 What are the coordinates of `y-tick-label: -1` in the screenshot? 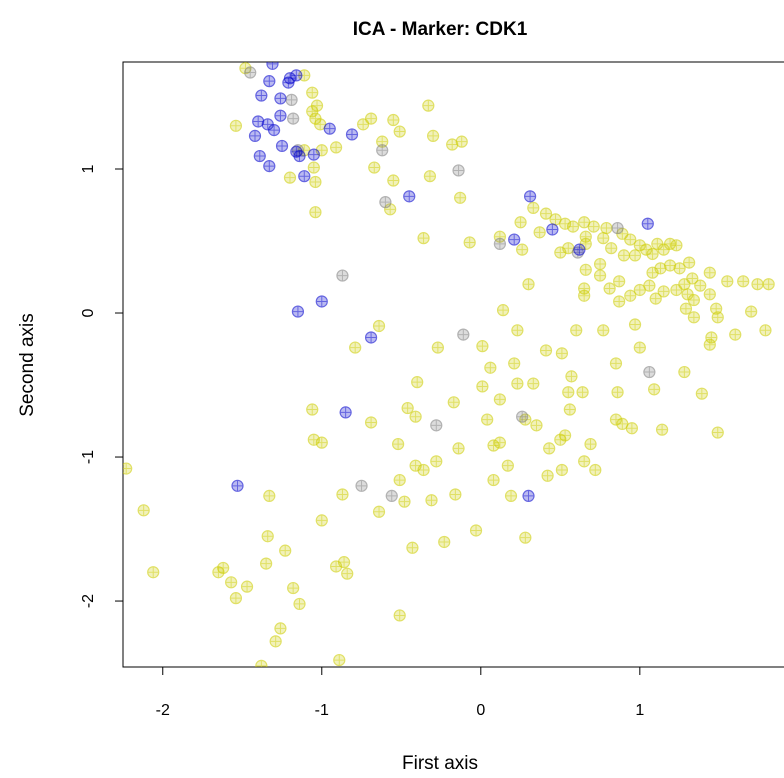 It's located at (88, 457).